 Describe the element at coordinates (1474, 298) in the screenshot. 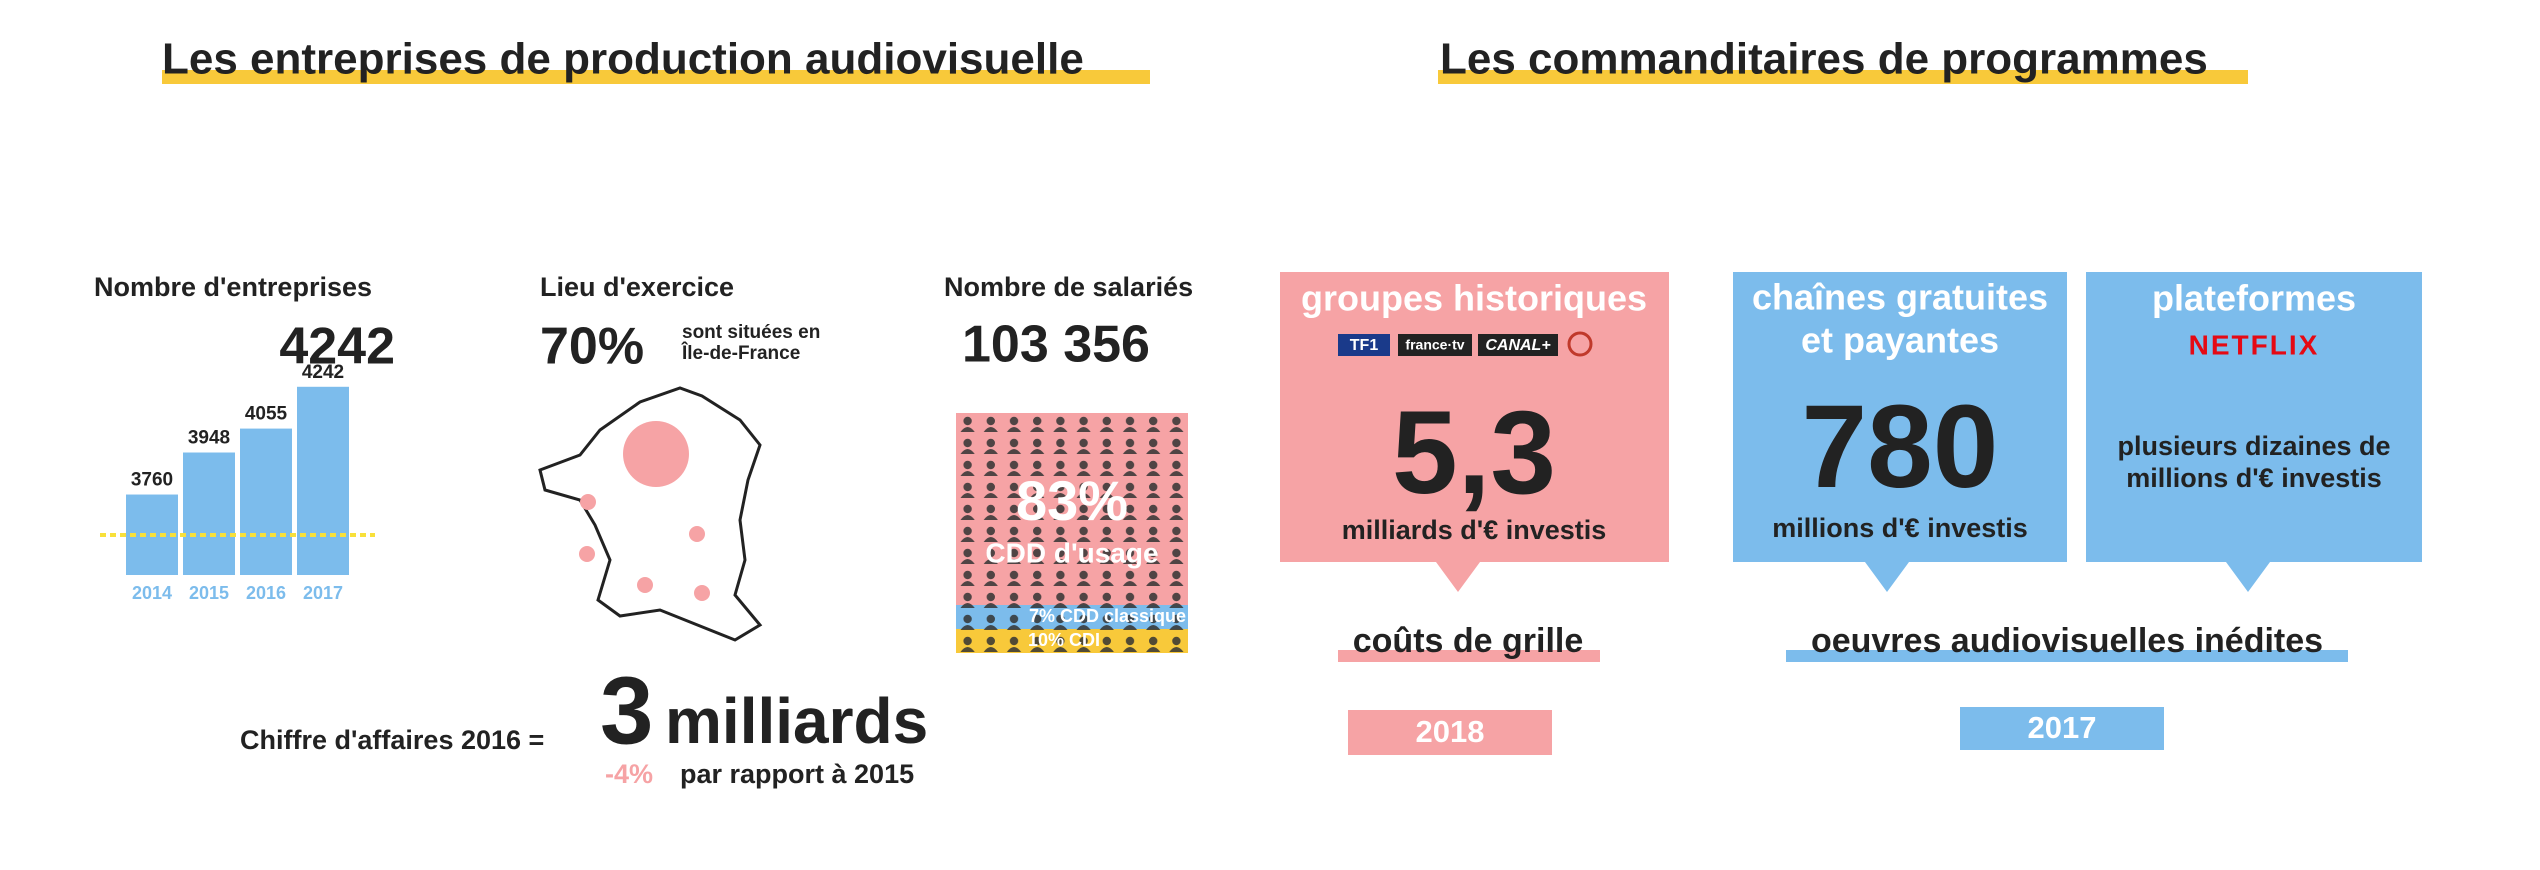

I see `box-title: groupes historiques` at that location.